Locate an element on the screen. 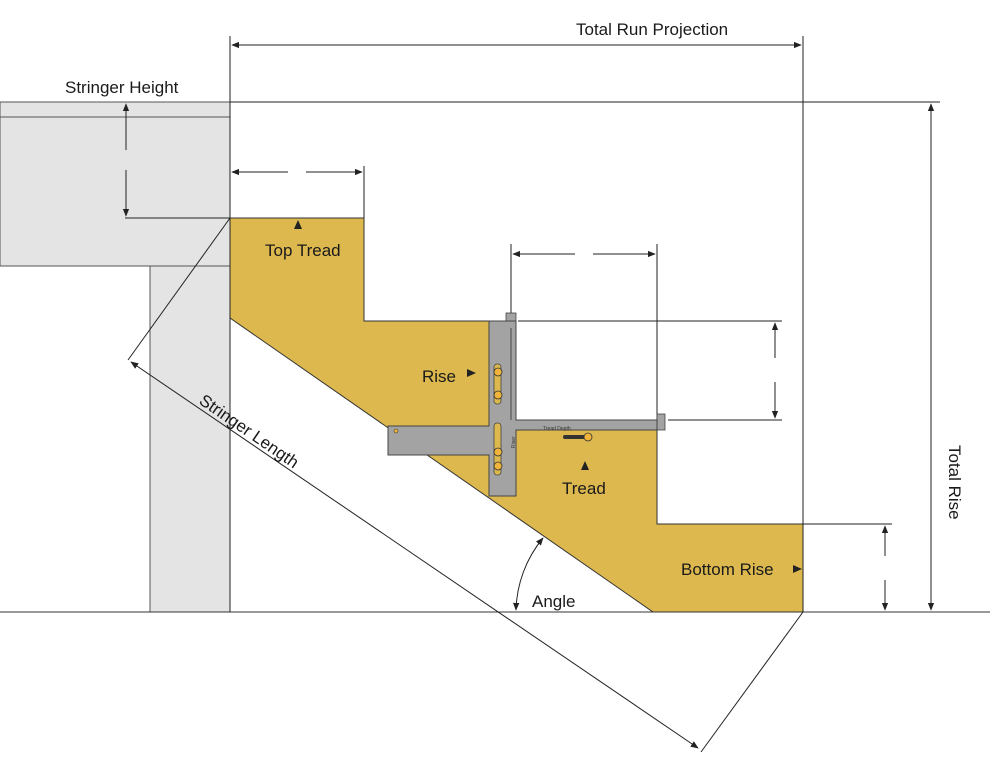 This screenshot has height=778, width=1000. bottom-rise-dimension is located at coordinates (847, 567).